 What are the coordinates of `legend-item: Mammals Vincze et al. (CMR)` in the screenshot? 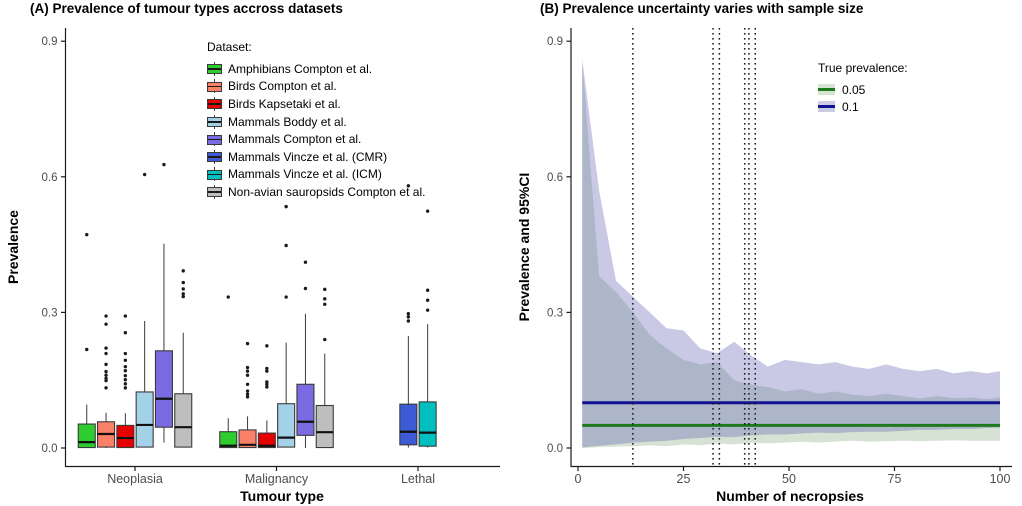 It's located at (316, 157).